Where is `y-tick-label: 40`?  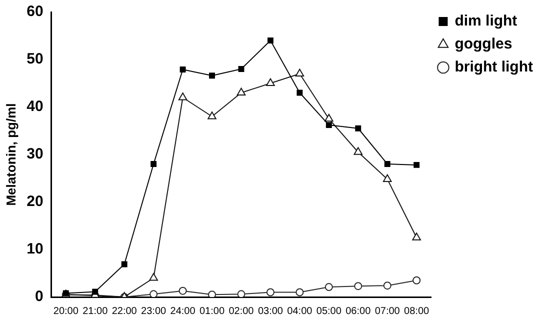
y-tick-label: 40 is located at coordinates (35, 107).